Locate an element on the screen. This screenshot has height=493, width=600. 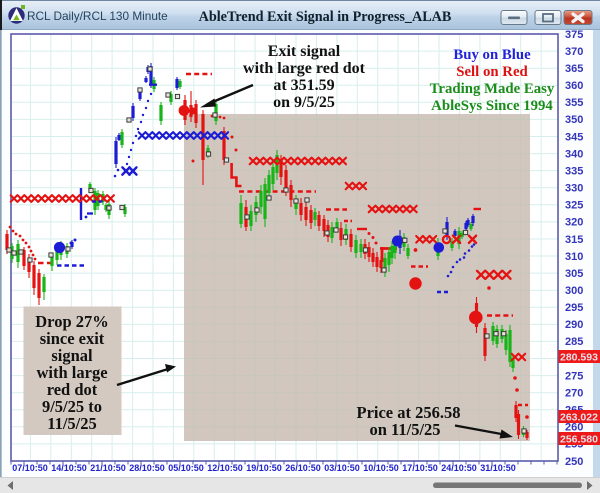
svg-text: with large is located at coordinates (71, 372).